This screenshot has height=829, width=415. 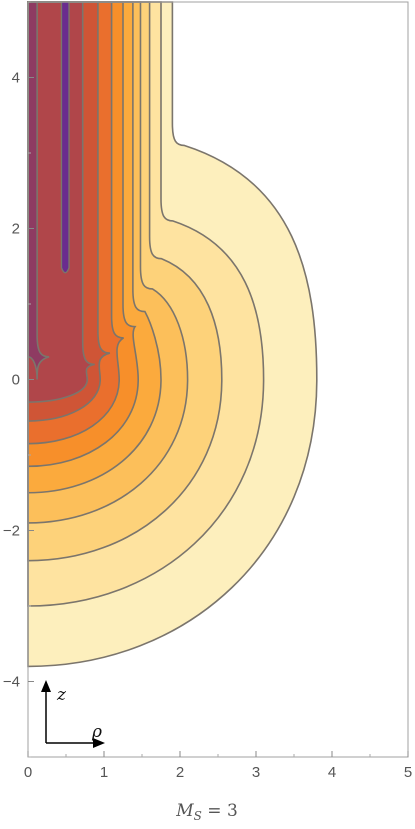 What do you see at coordinates (256, 772) in the screenshot?
I see `x-tick-label: 3` at bounding box center [256, 772].